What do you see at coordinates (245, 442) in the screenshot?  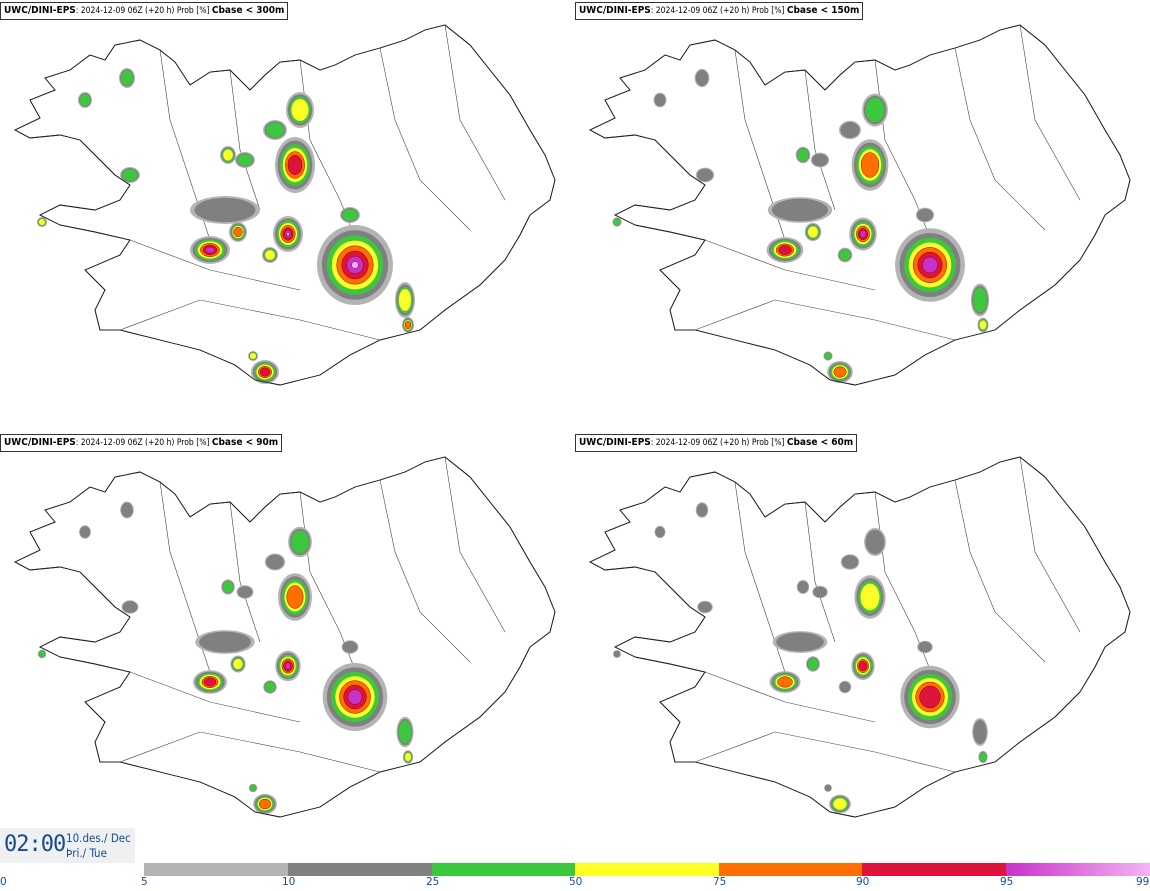 I see `threshold-label: Cbase < 90m` at bounding box center [245, 442].